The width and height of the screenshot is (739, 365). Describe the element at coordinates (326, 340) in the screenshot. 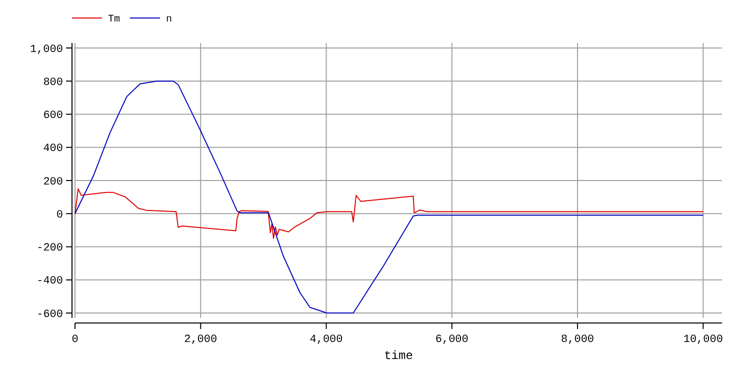

I see `x-tick-label: 4,000` at that location.